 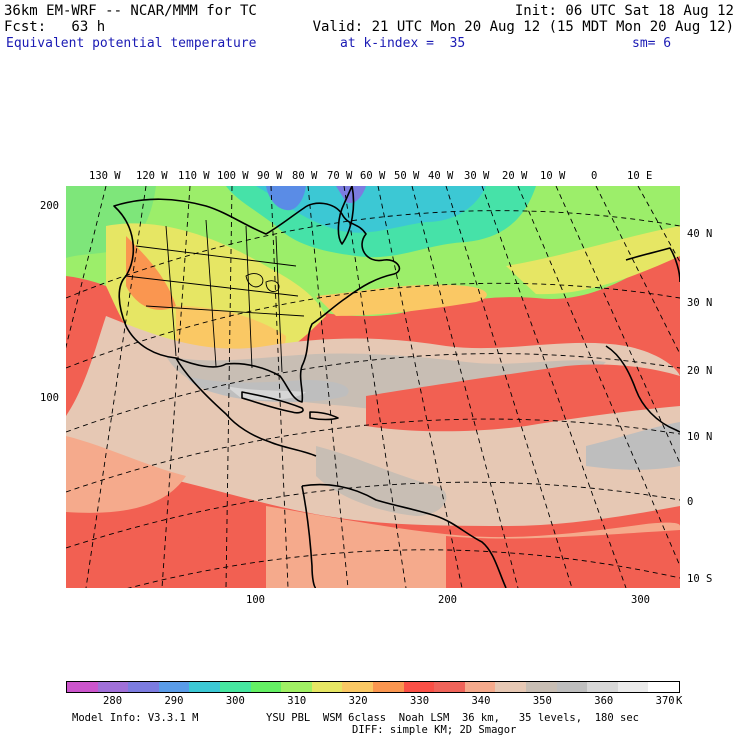 What do you see at coordinates (55, 27) in the screenshot?
I see `forecast-hour: Fcst: 63 h` at bounding box center [55, 27].